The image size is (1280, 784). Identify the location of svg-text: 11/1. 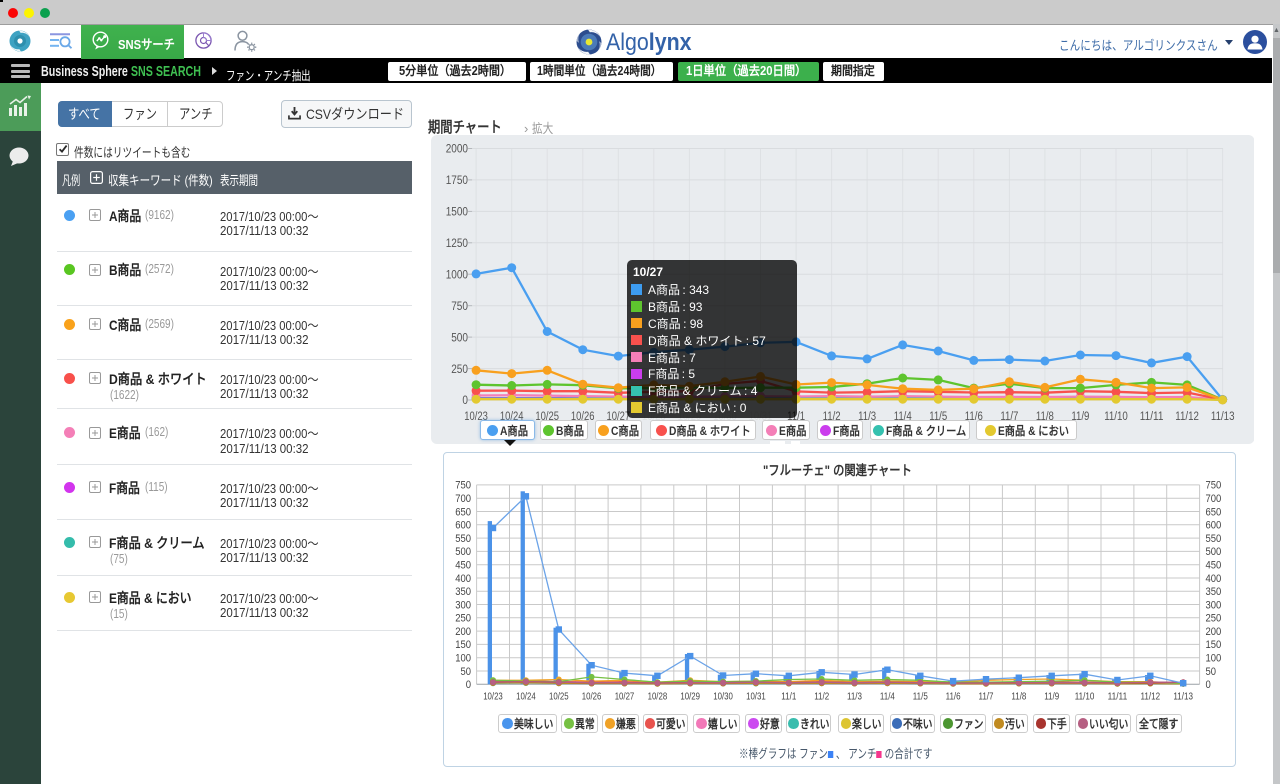
(788, 696).